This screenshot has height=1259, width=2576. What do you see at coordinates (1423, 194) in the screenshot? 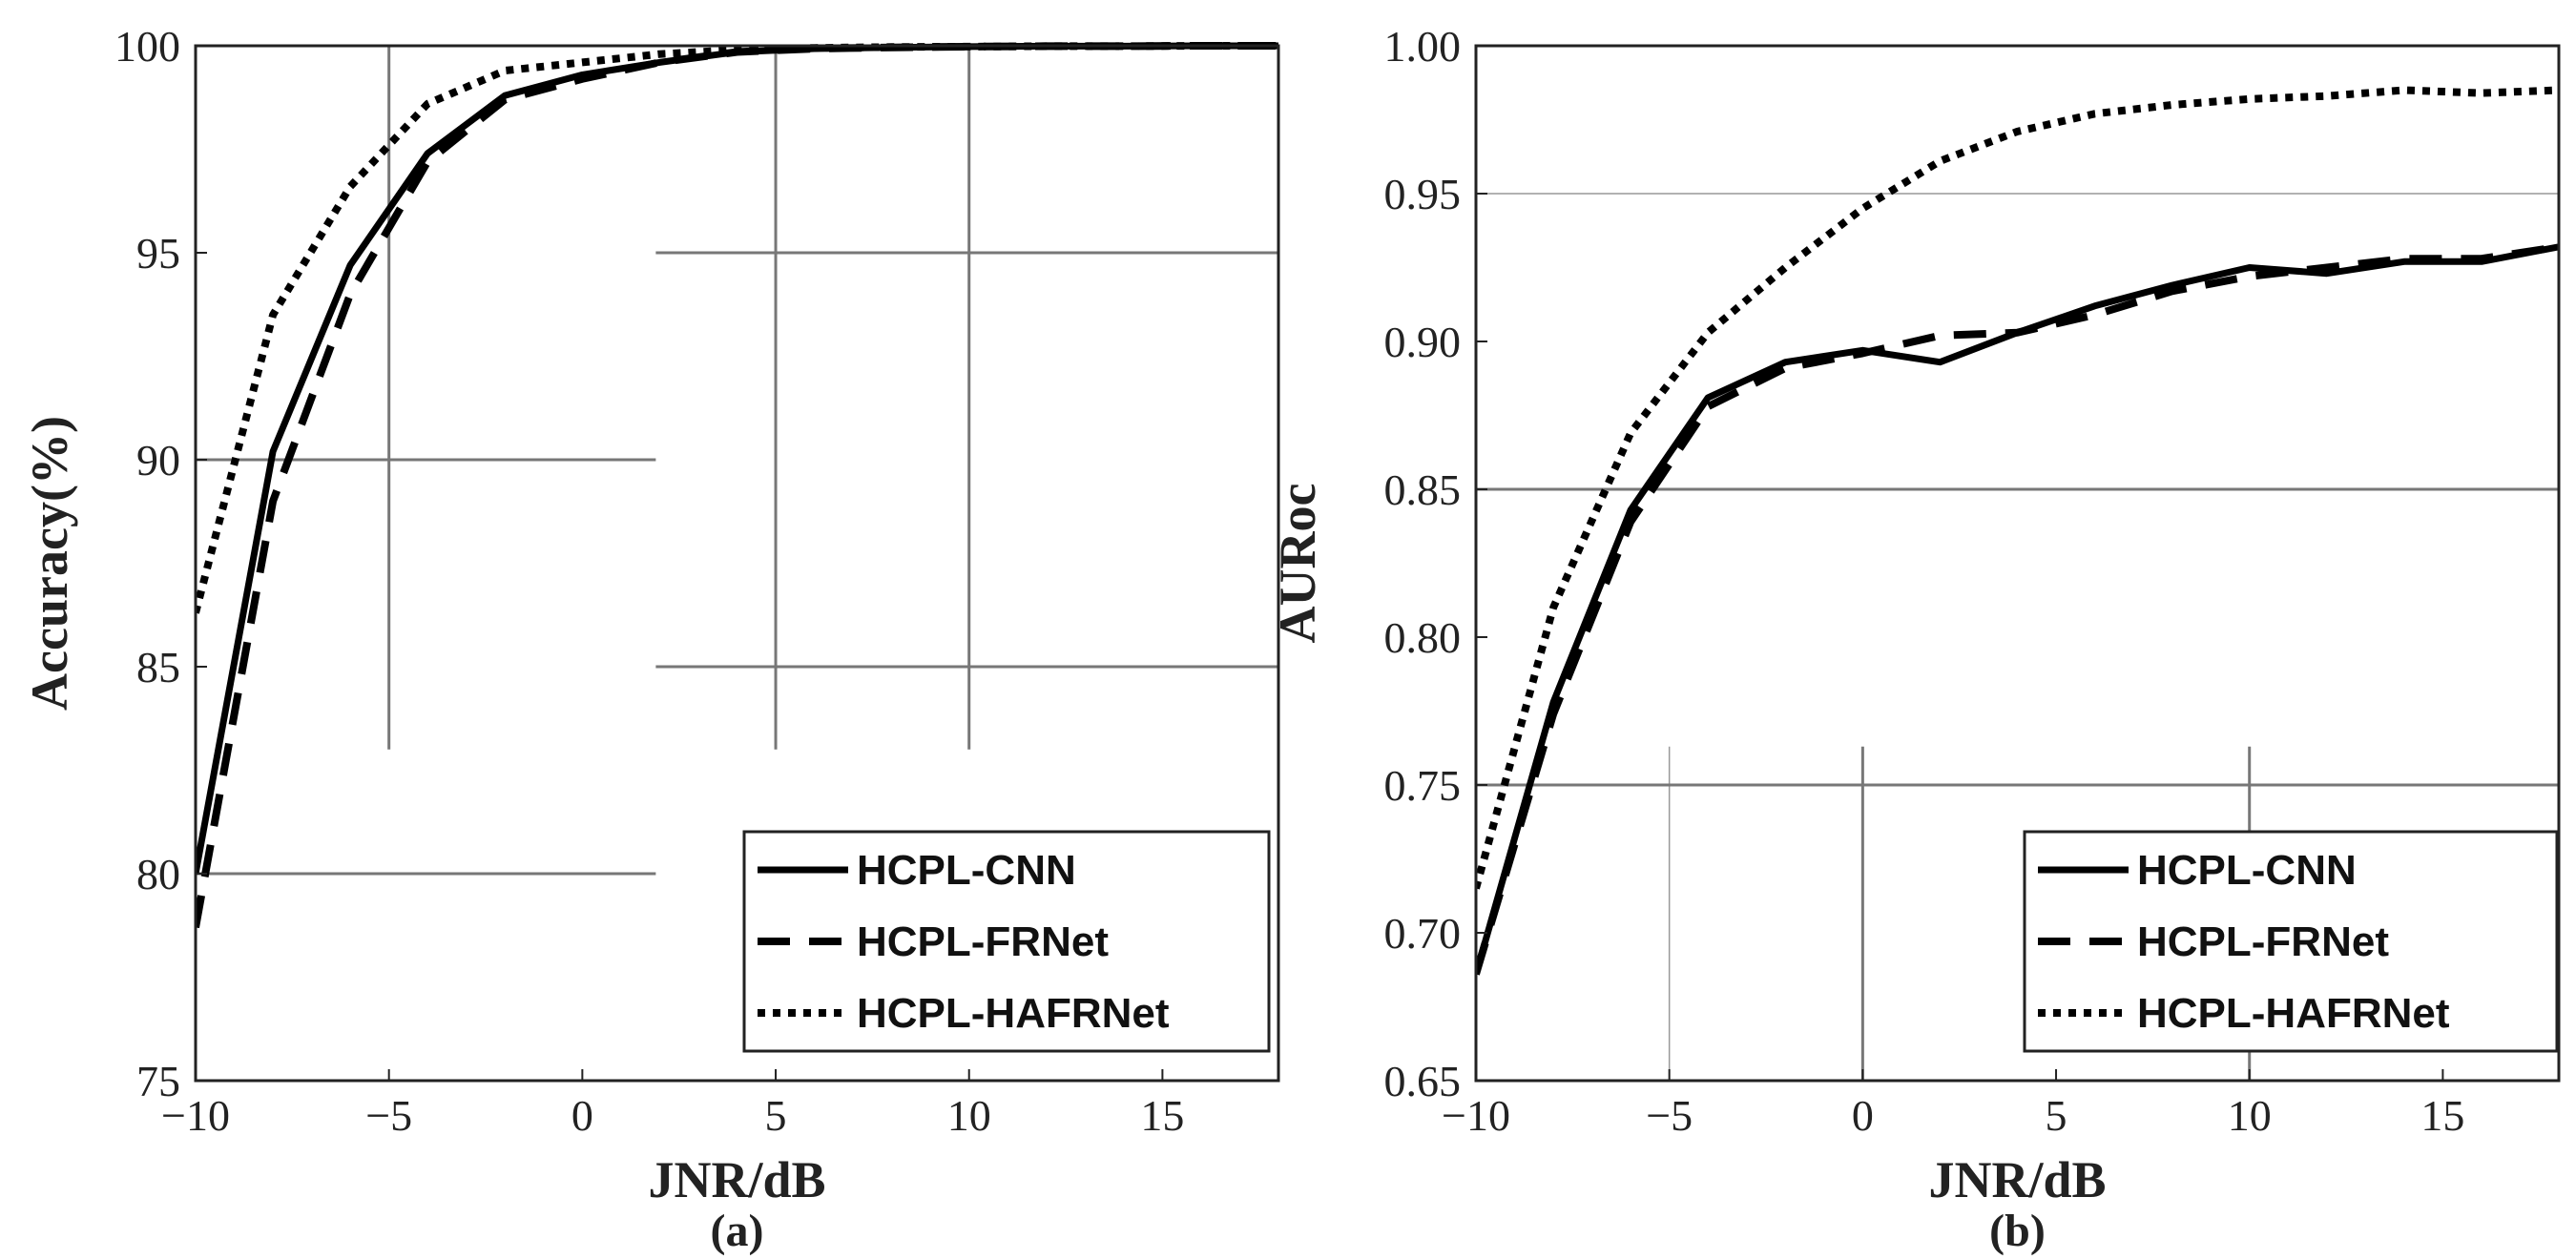
I see `y-tick-label: 0.95` at bounding box center [1423, 194].